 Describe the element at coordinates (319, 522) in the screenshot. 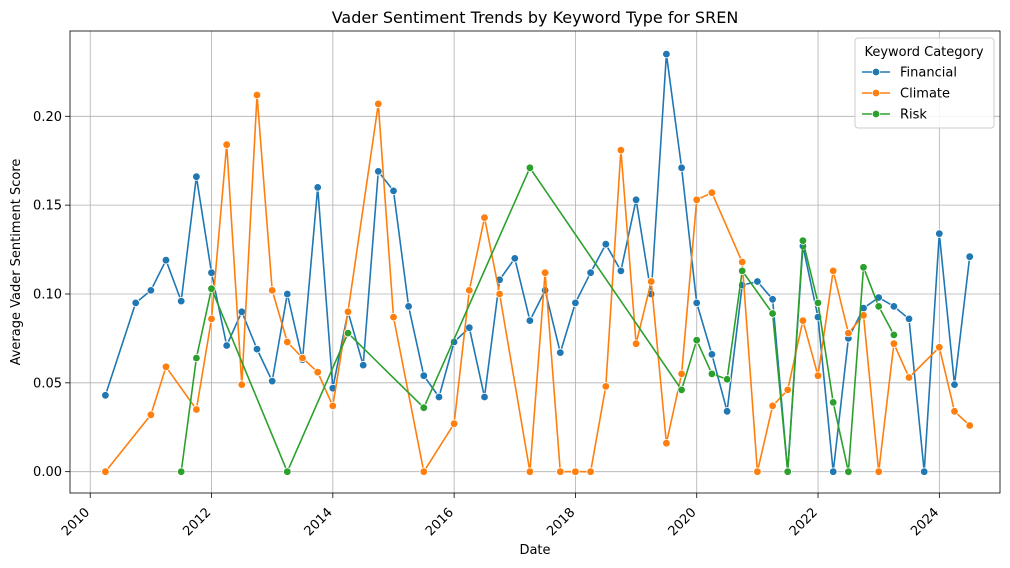

I see `x-tick-label: 2014` at that location.